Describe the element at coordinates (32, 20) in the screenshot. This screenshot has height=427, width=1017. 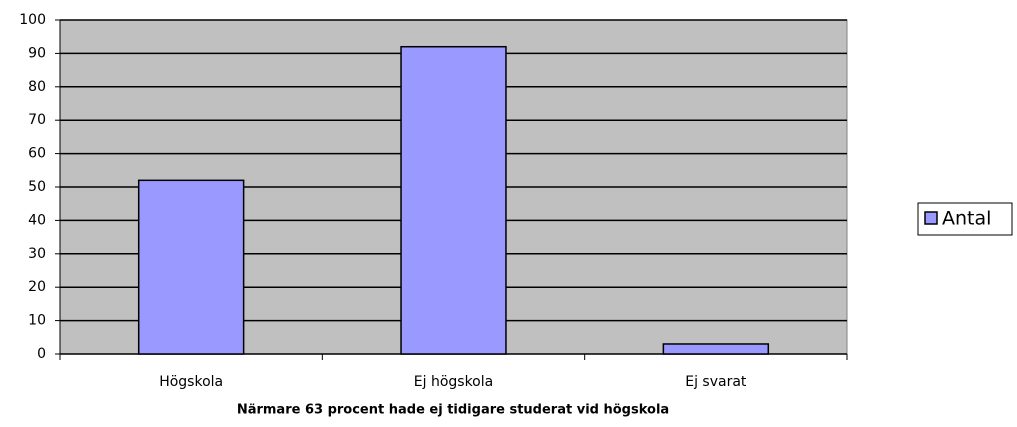
I see `y-tick-label: 100` at that location.